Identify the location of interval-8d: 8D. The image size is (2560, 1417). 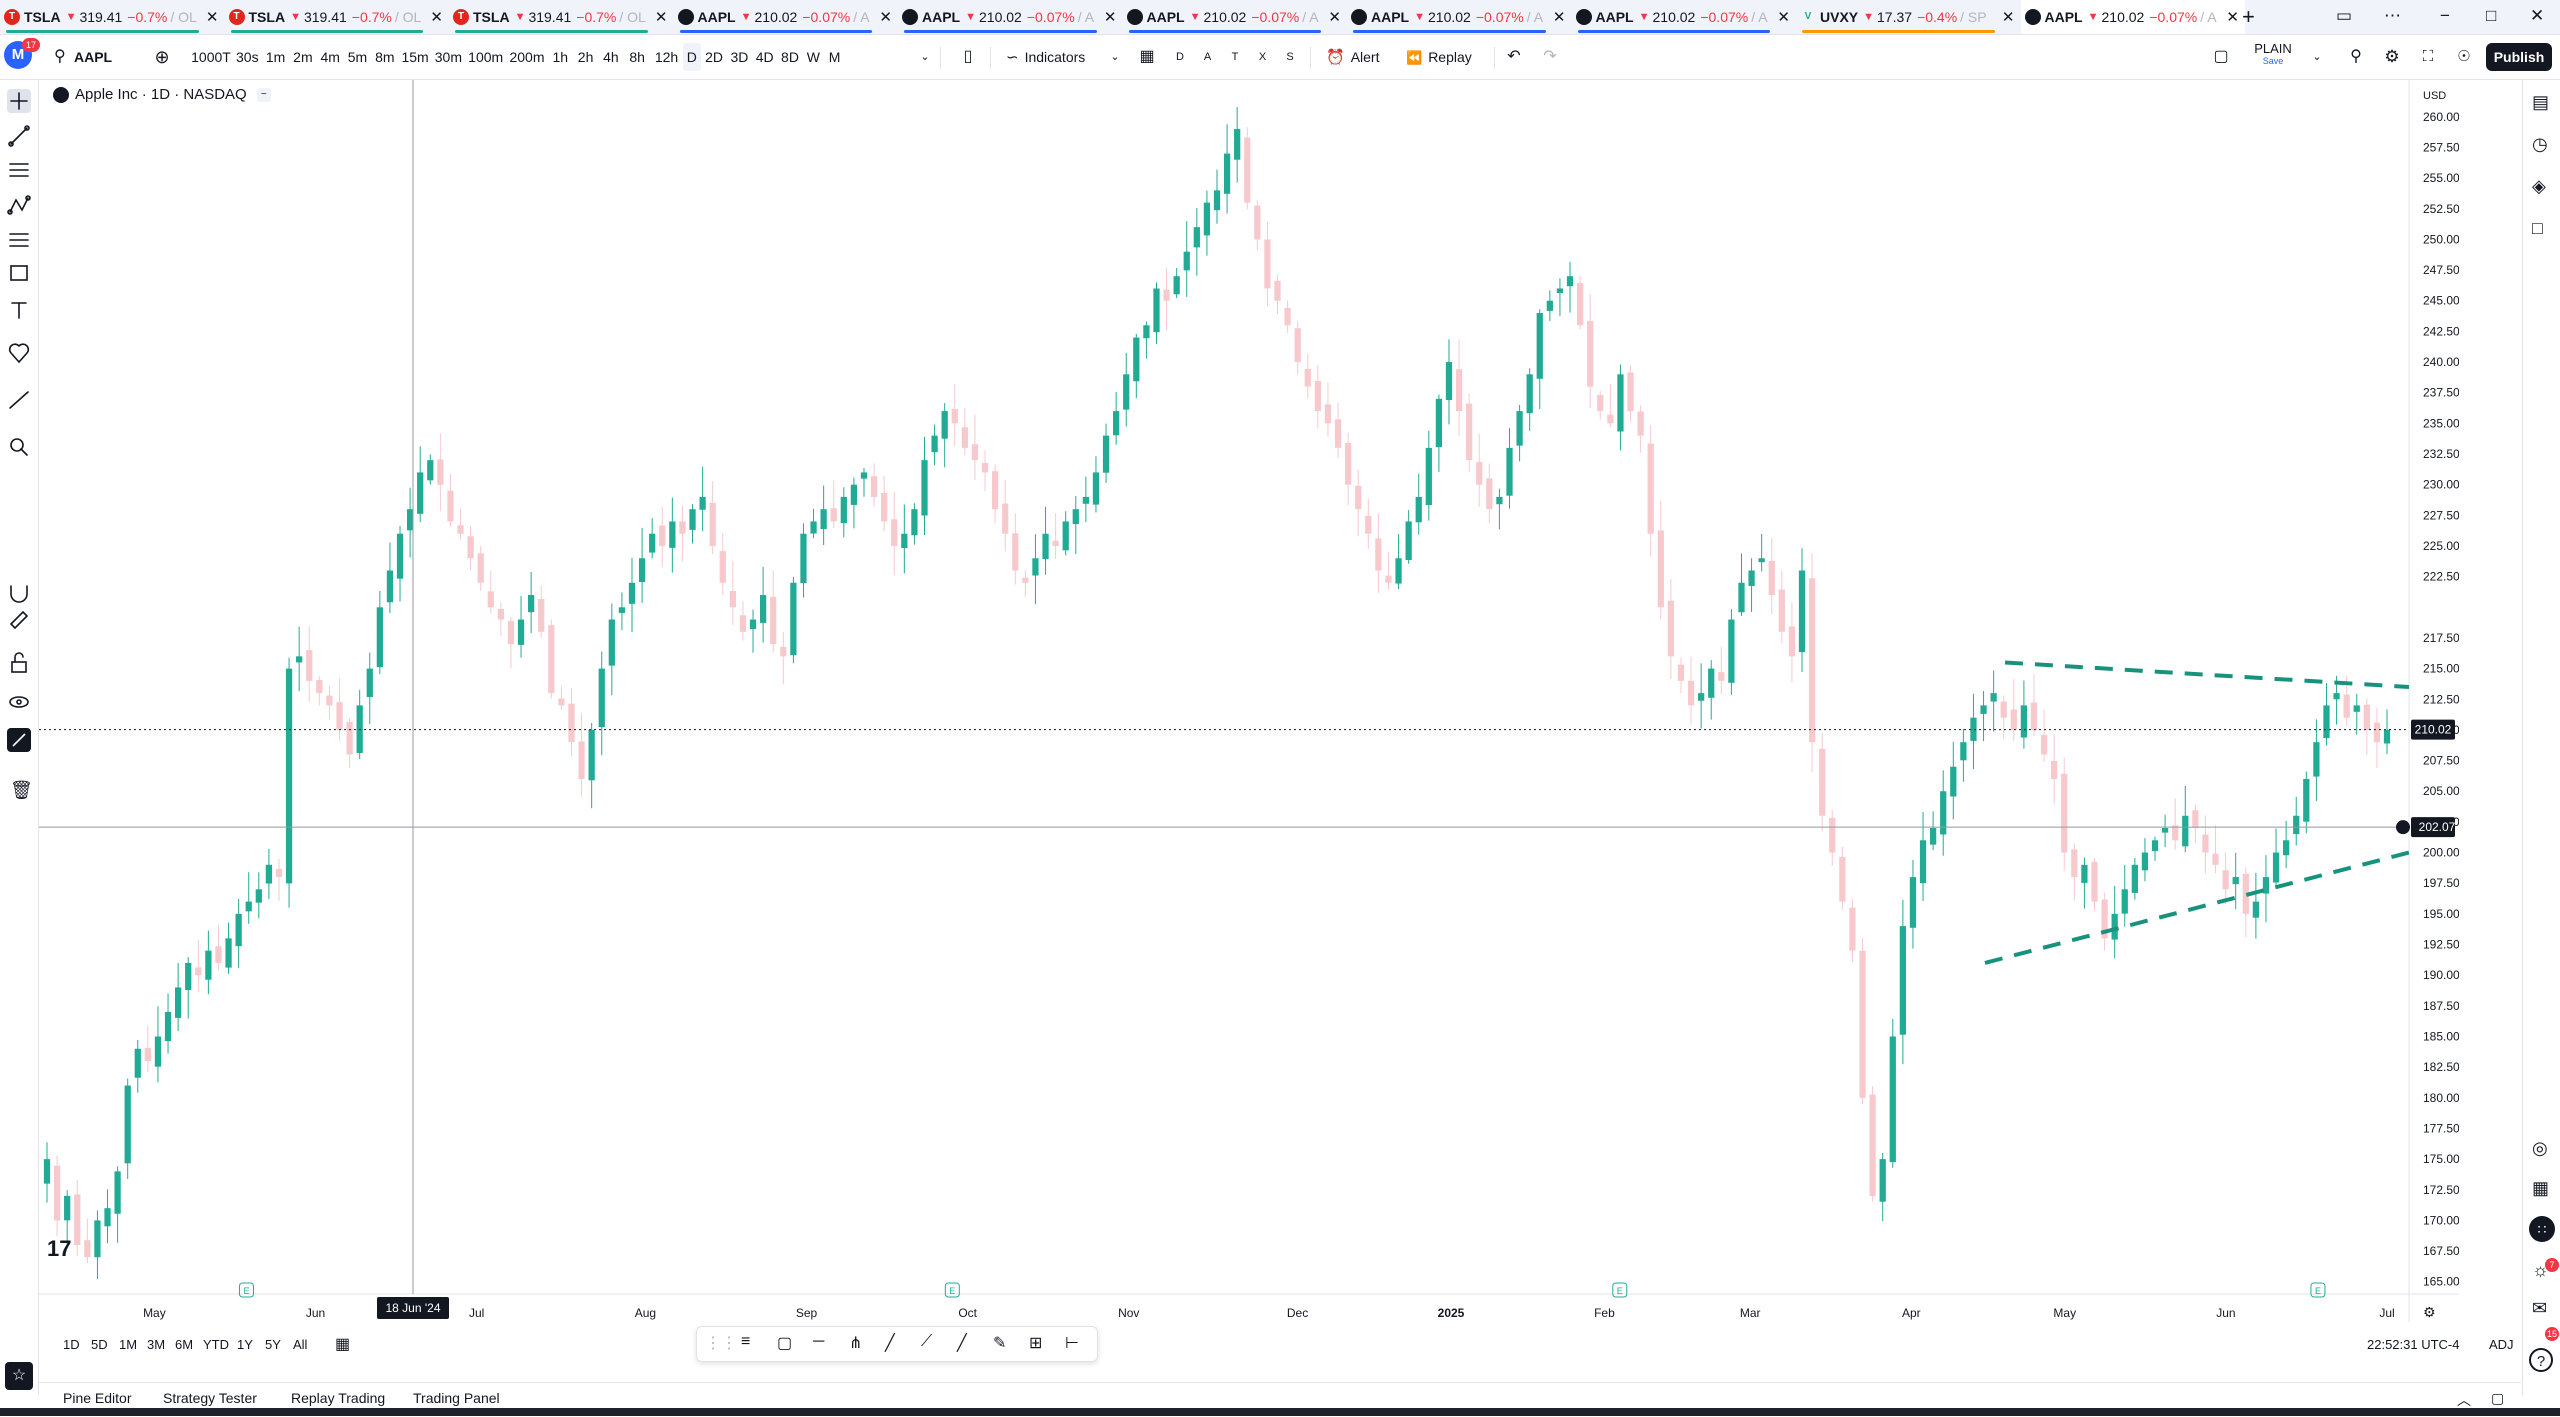
(790, 57).